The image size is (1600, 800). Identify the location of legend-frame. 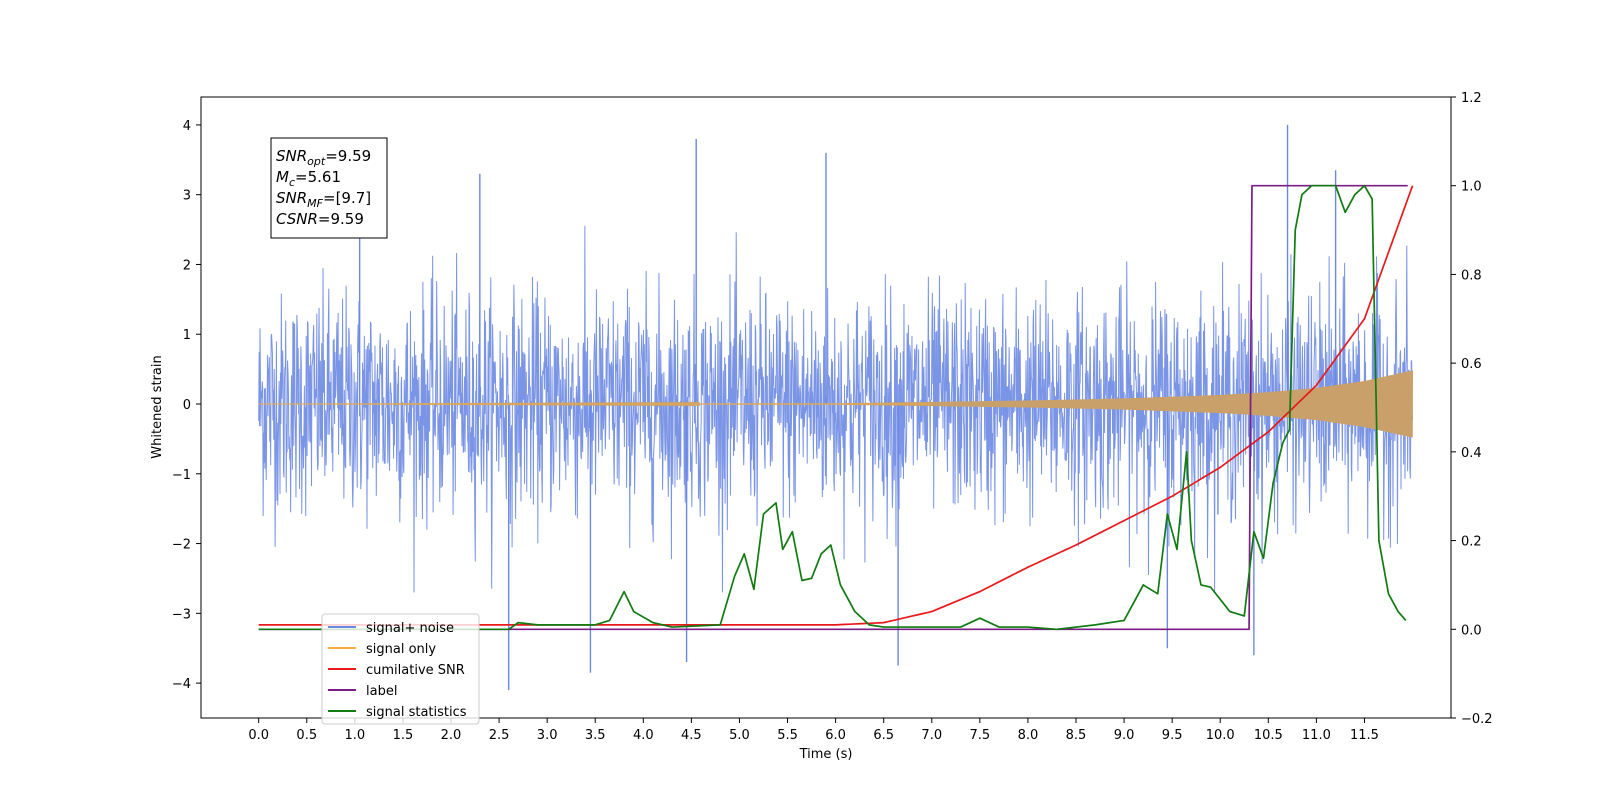
(400, 669).